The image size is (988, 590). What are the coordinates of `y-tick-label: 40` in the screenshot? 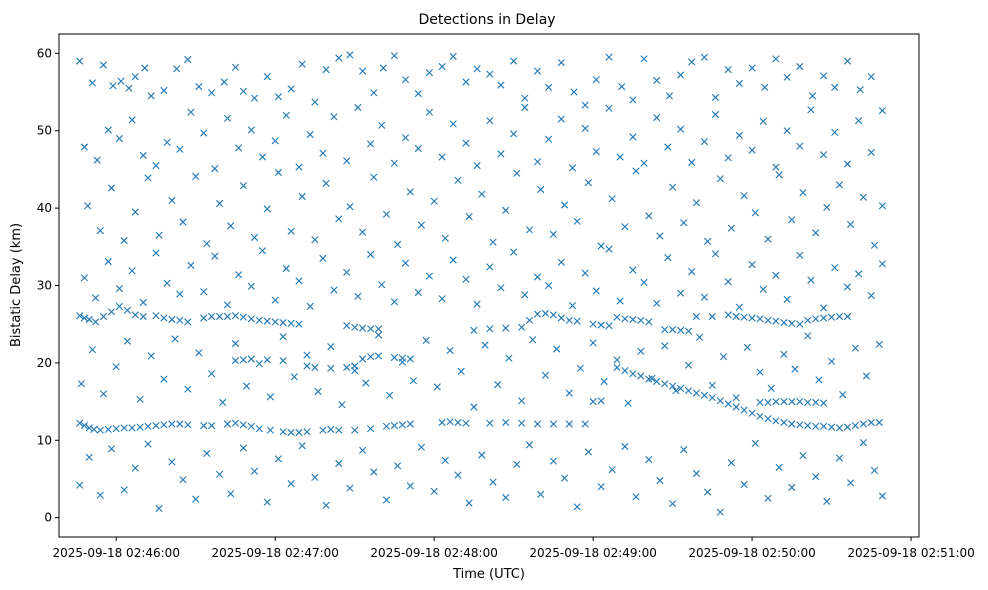 It's located at (44, 208).